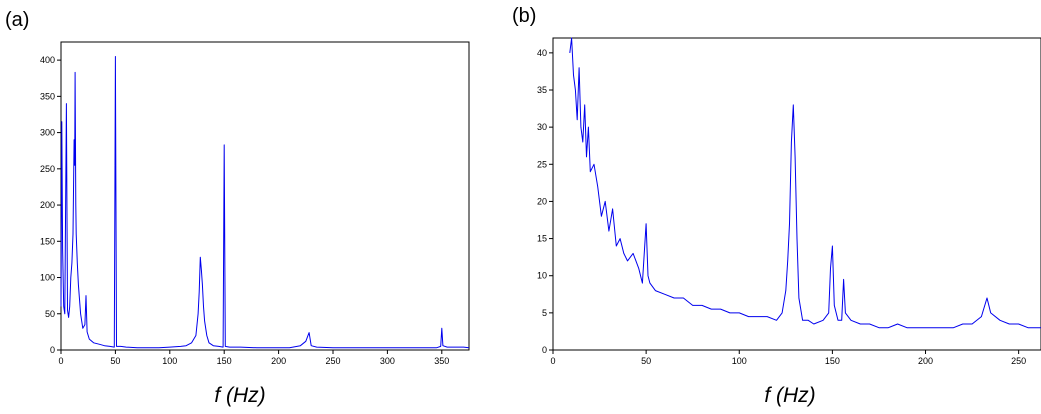 The width and height of the screenshot is (1041, 414). I want to click on y-tick-label: 35, so click(542, 90).